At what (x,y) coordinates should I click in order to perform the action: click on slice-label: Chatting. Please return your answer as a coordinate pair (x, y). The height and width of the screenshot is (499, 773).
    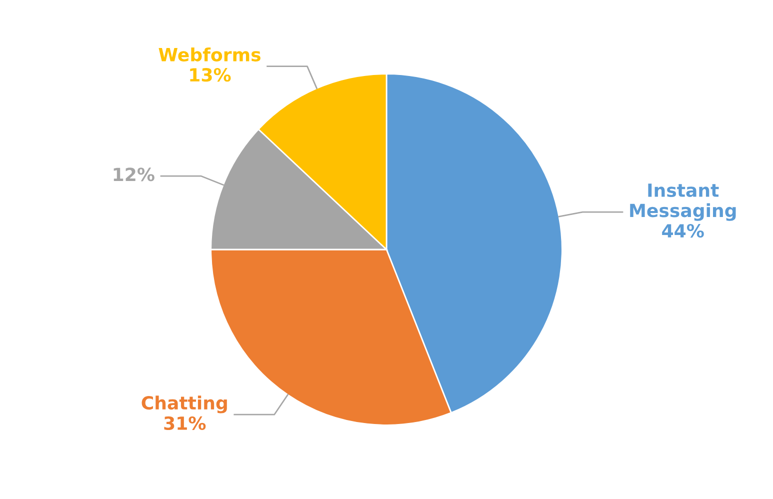
    Looking at the image, I should click on (184, 405).